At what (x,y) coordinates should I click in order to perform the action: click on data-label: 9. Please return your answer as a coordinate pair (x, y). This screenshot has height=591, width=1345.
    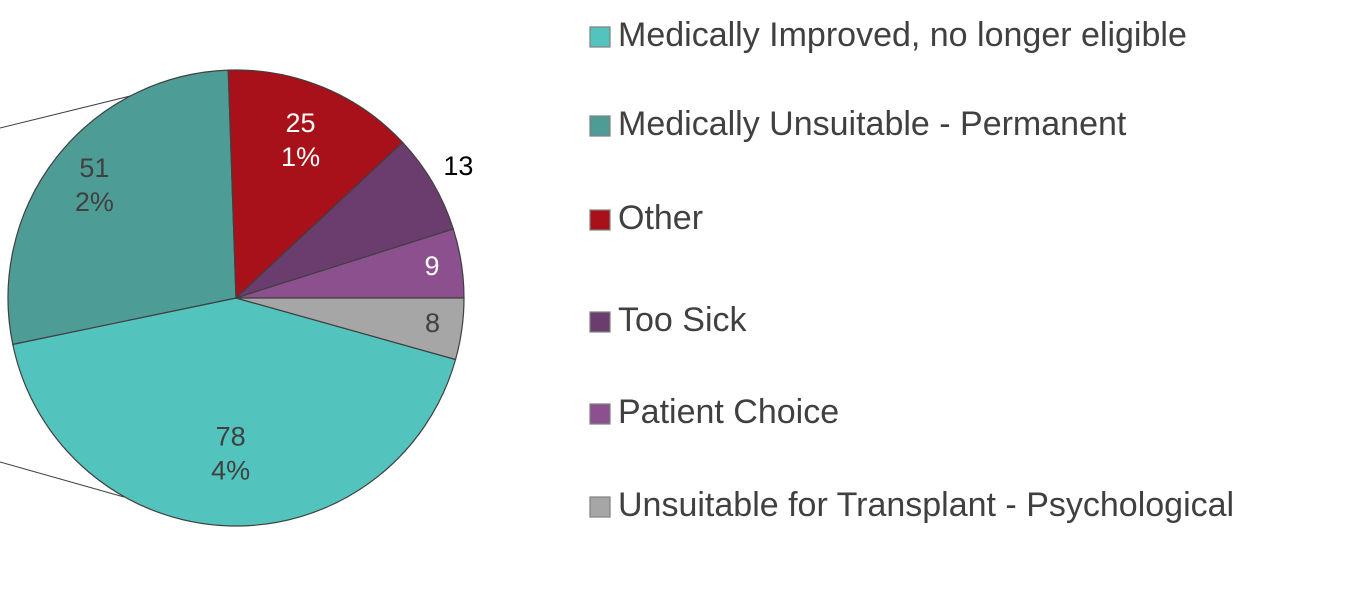
    Looking at the image, I should click on (432, 266).